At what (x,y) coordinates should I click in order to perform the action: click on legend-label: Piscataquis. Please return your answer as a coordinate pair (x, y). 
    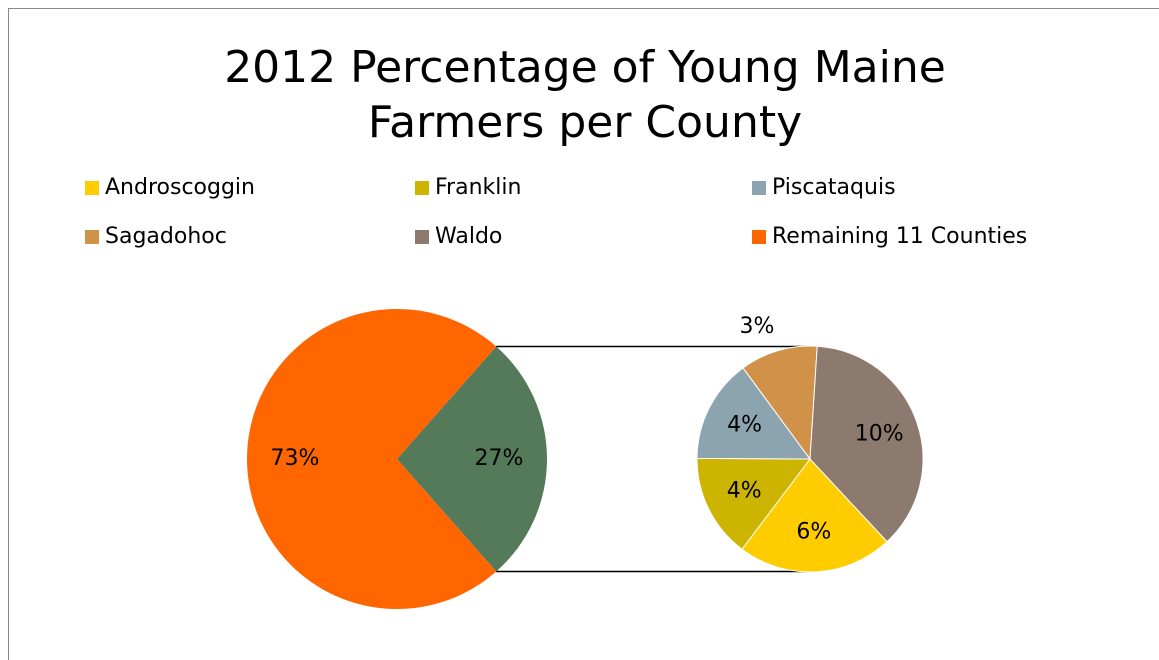
    Looking at the image, I should click on (834, 187).